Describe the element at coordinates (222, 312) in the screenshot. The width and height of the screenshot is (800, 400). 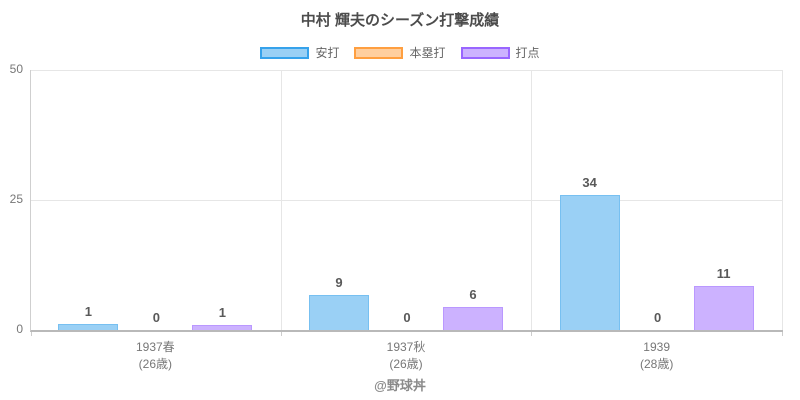
I see `bar-value-label-rbi-1937春: 1` at that location.